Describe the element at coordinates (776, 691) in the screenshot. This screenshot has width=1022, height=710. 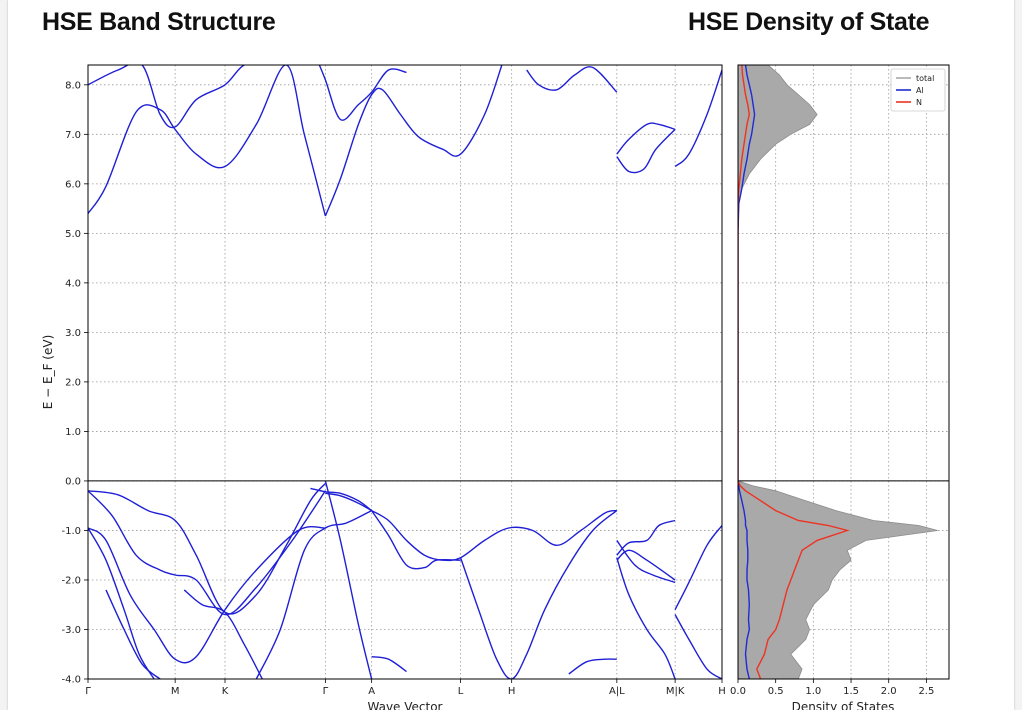
I see `dos-x-tick-label: 0.5` at that location.